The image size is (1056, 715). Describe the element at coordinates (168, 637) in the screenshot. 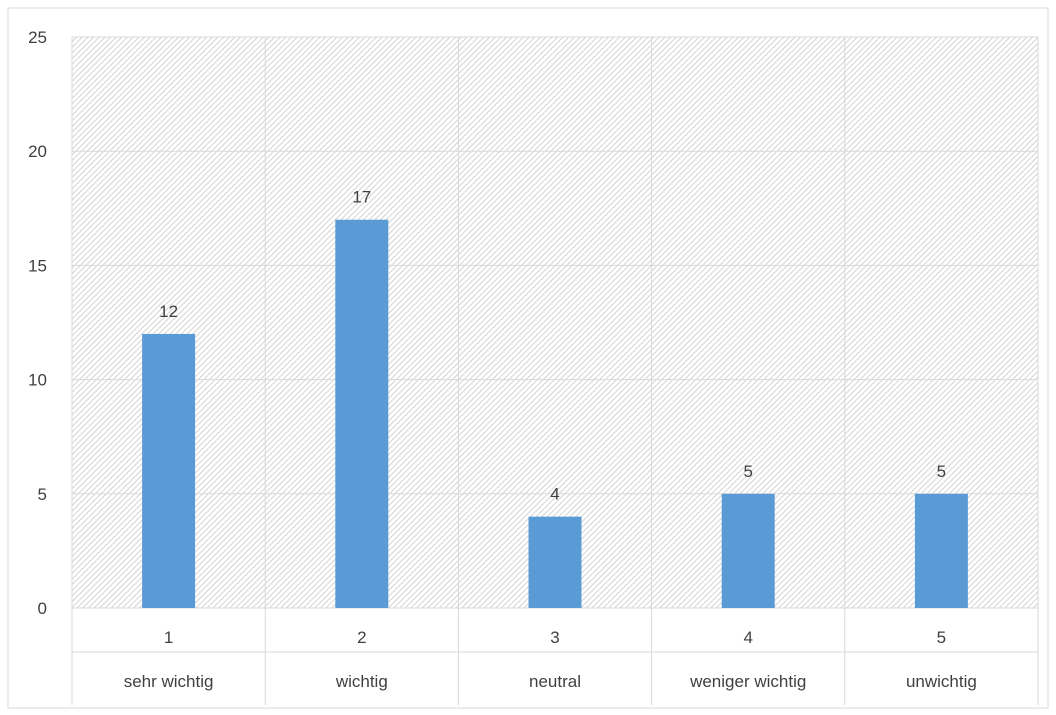

I see `category-tick-label: 1` at that location.